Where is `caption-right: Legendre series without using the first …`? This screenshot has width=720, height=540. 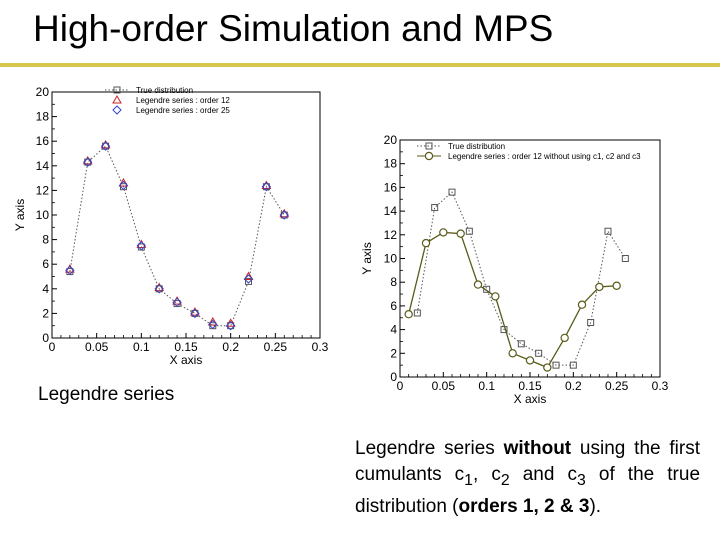 caption-right: Legendre series without using the first … is located at coordinates (527, 478).